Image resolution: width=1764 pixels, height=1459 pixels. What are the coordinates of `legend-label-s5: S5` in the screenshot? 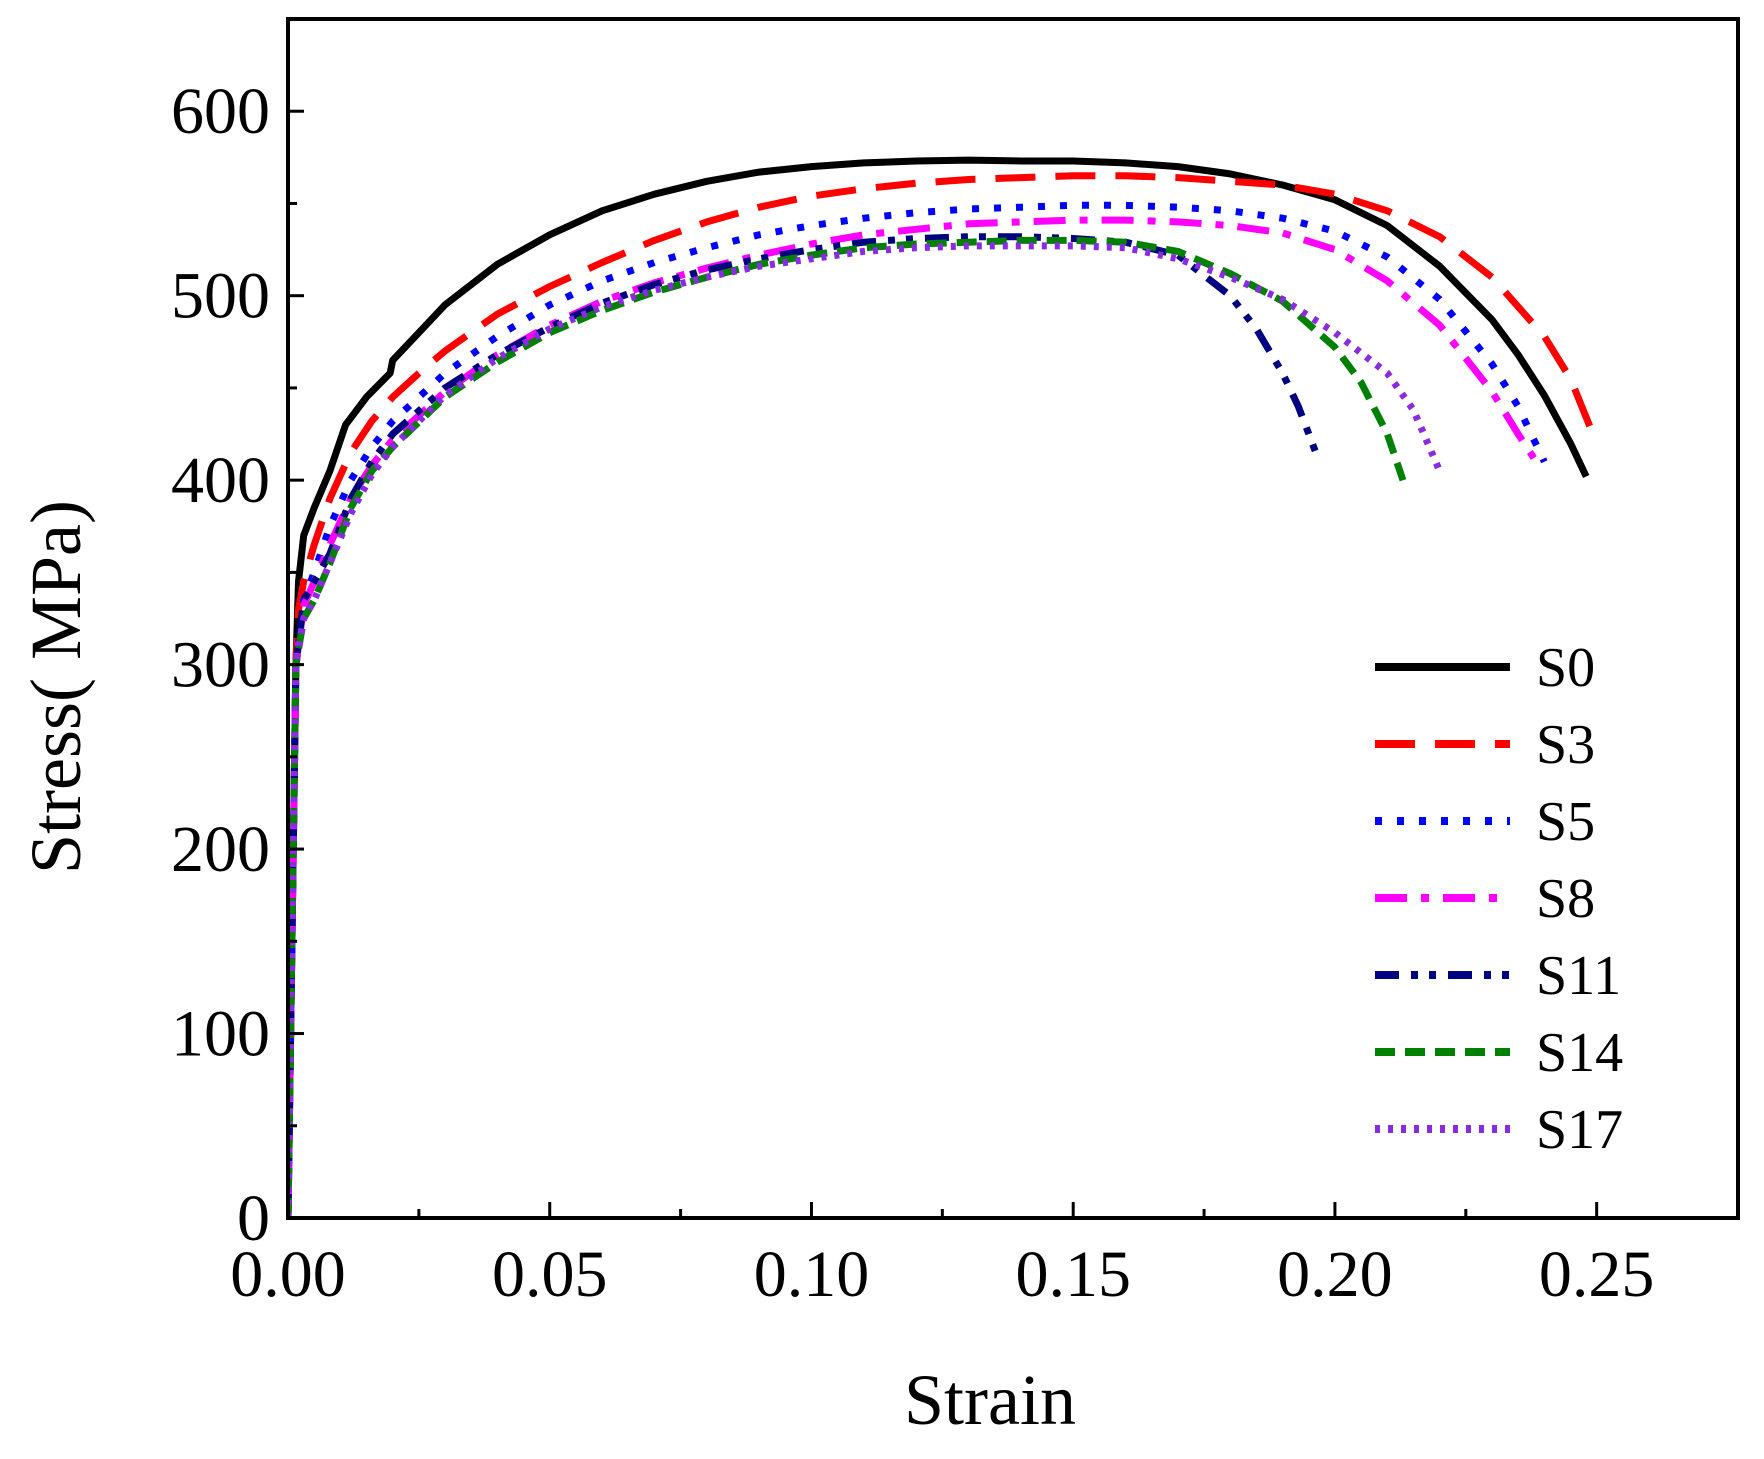 It's located at (1565, 822).